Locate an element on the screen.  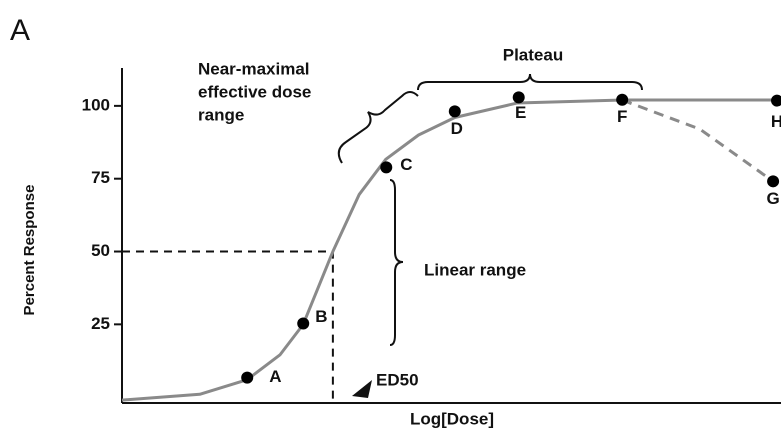
annotation: Plateau is located at coordinates (533, 54).